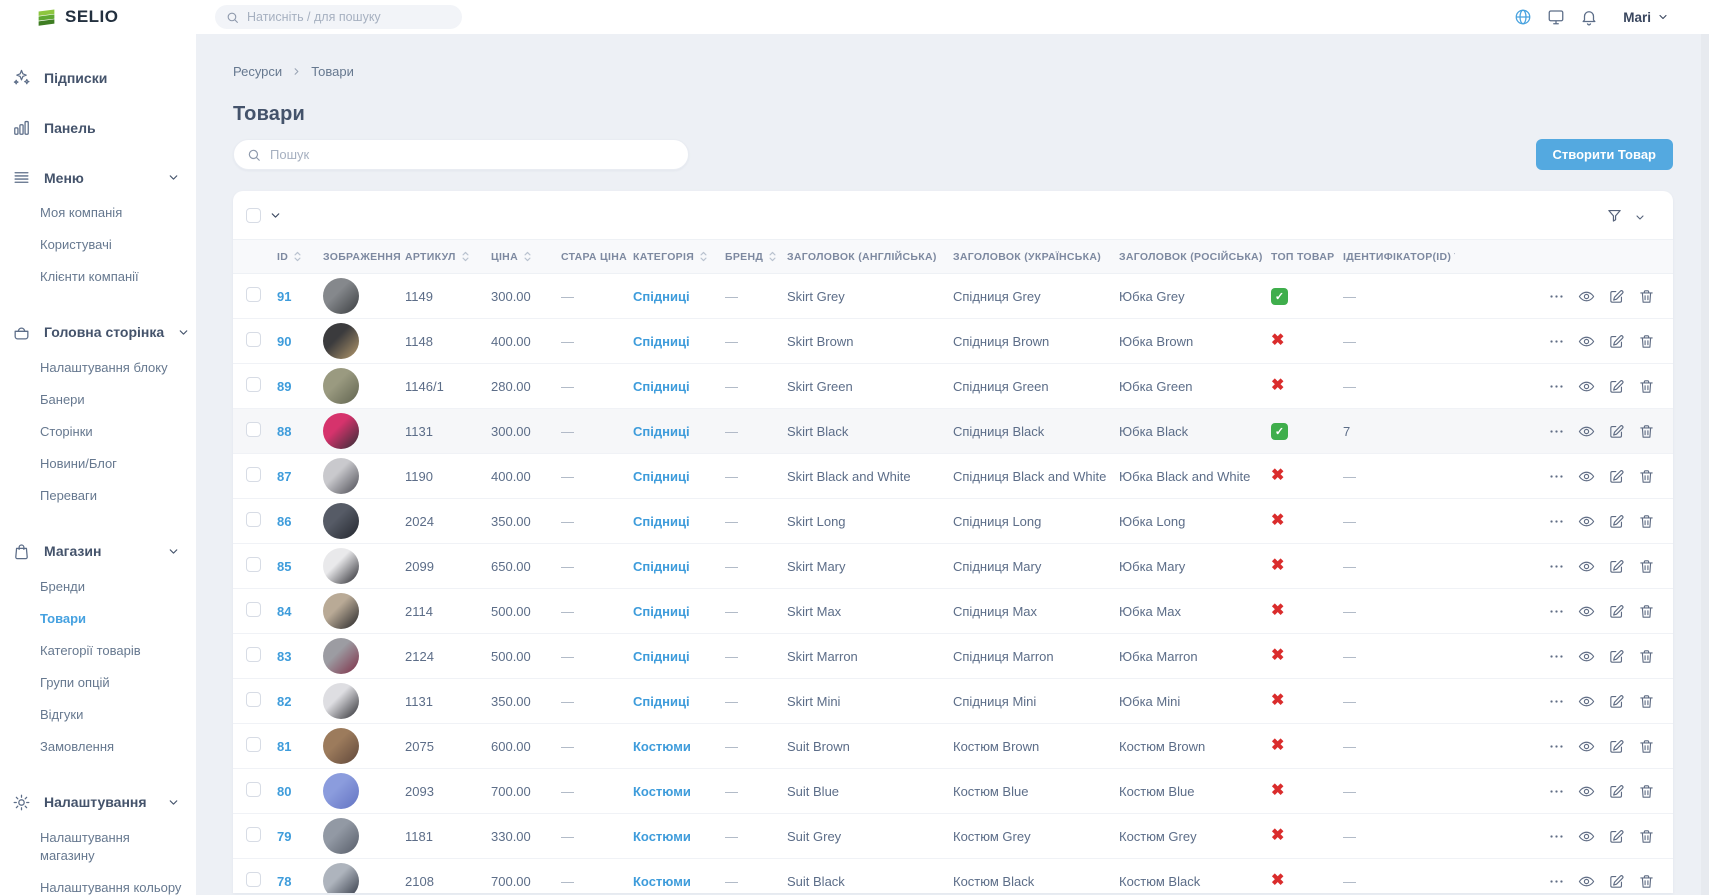  What do you see at coordinates (98, 332) in the screenshot?
I see `sidebar-item-home-page: Головна сторінка` at bounding box center [98, 332].